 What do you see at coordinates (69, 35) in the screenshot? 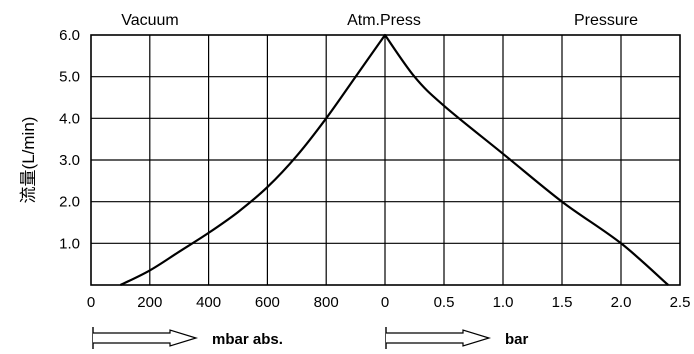
I see `y-tick-label: 6.0` at bounding box center [69, 35].